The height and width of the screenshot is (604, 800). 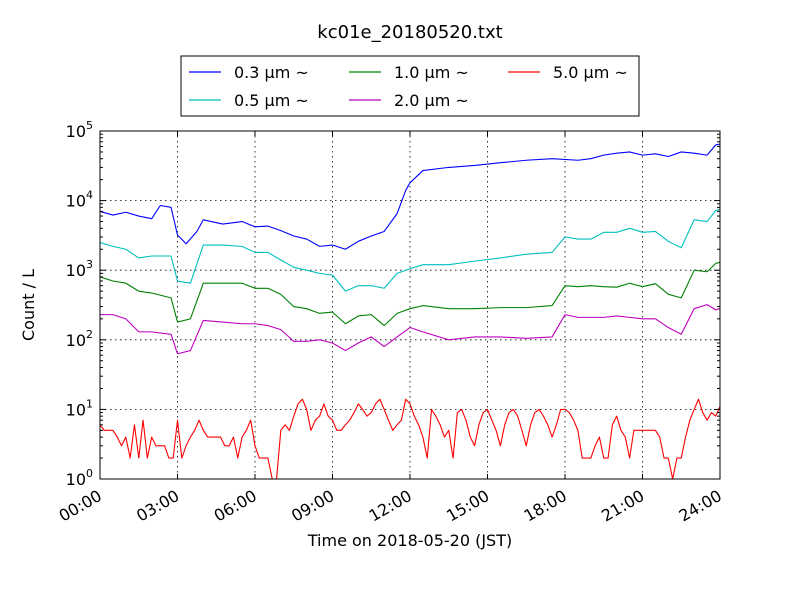 What do you see at coordinates (271, 72) in the screenshot?
I see `legend-label: 0.3 μm ~` at bounding box center [271, 72].